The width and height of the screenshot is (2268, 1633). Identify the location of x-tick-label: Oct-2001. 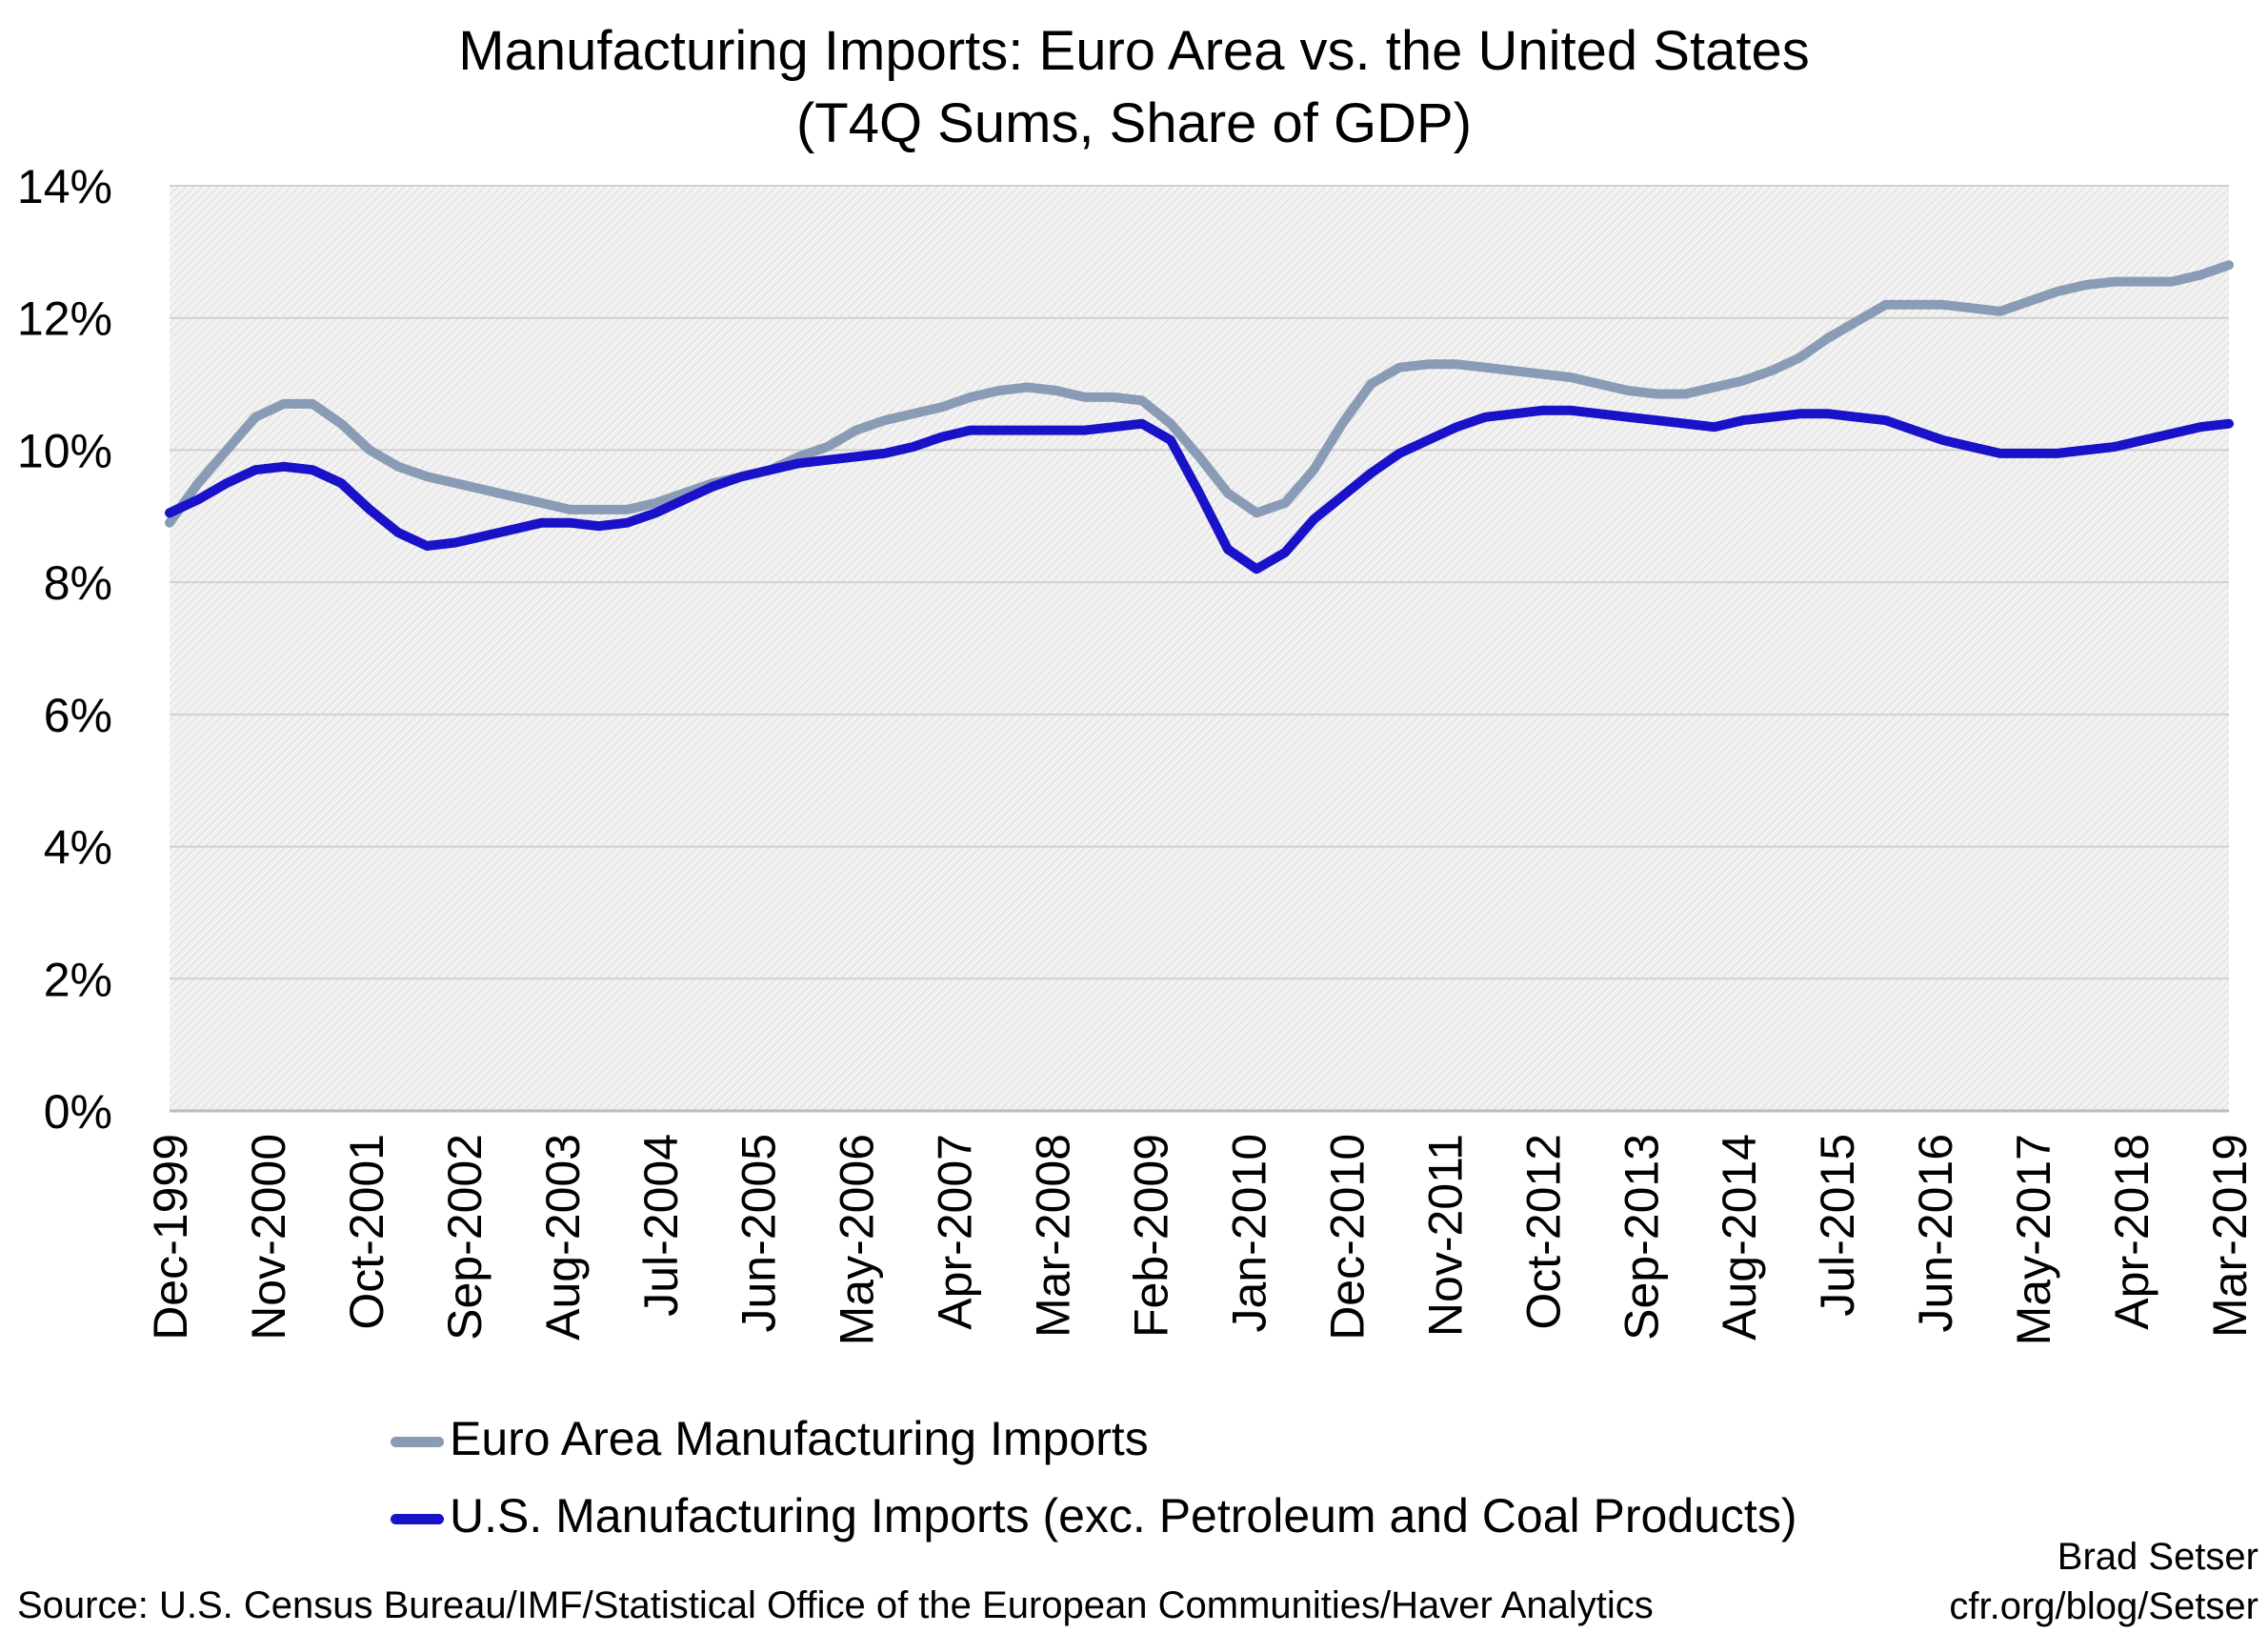
(367, 1232).